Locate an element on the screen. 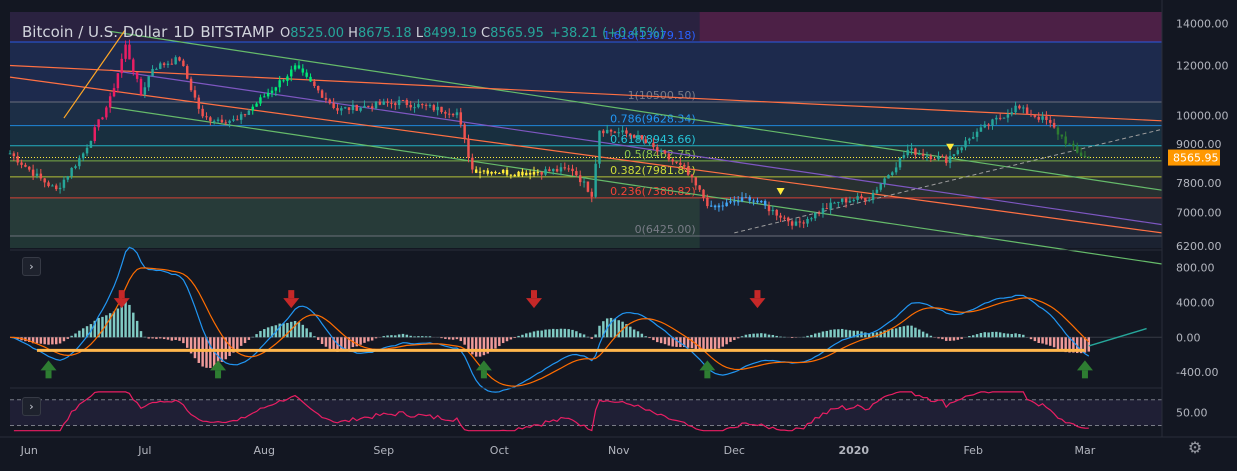  fib-label: 0.236(7388.82) is located at coordinates (653, 191).